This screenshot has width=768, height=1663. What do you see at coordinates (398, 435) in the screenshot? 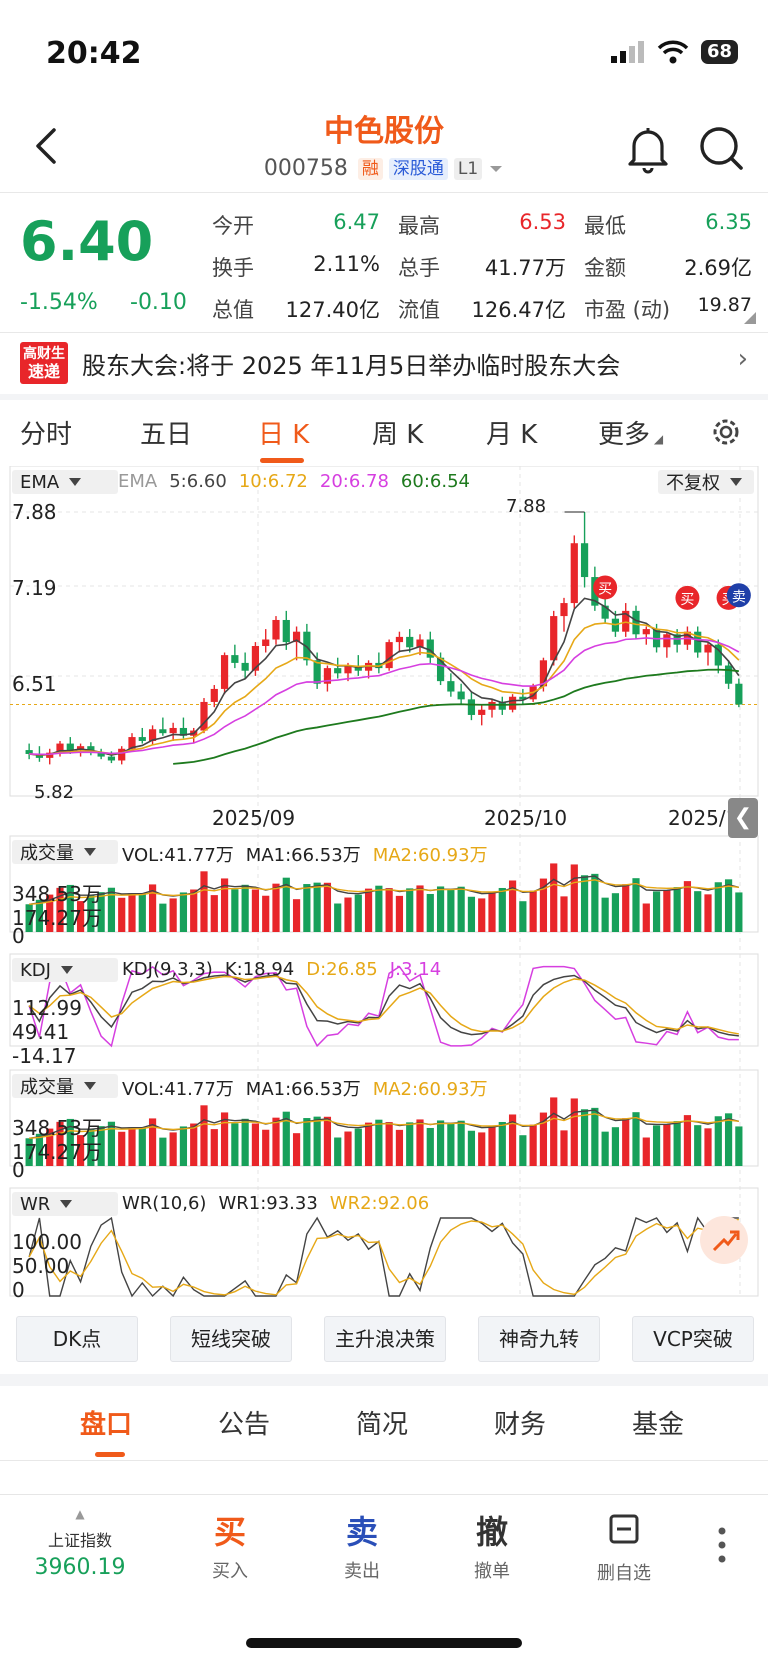
I see `tab-weekly-k: 周 K` at bounding box center [398, 435].